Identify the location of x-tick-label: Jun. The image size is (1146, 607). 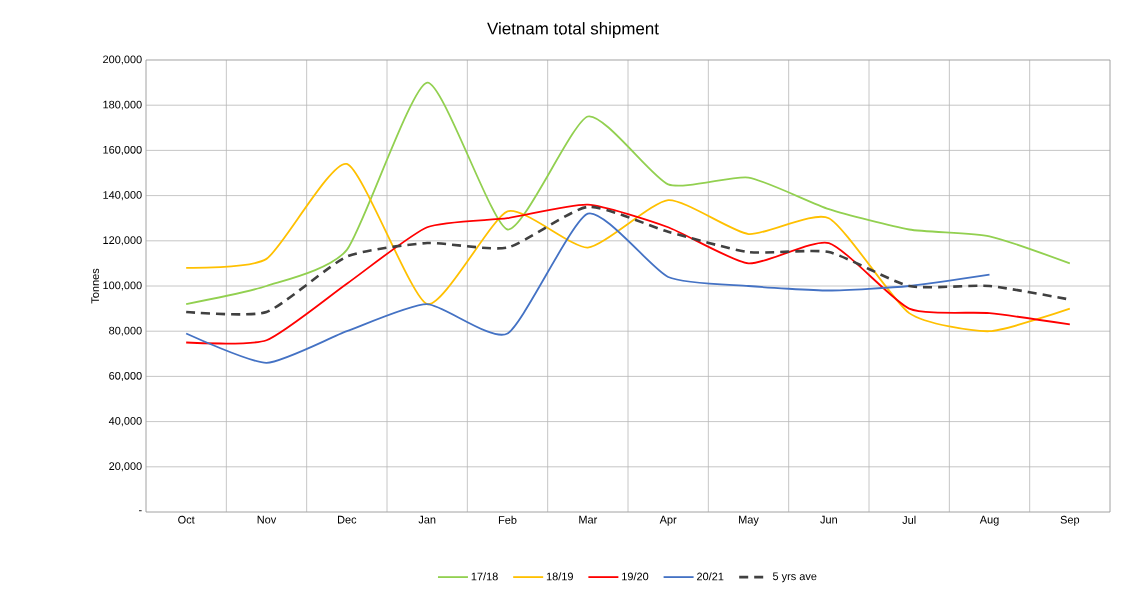
(828, 519).